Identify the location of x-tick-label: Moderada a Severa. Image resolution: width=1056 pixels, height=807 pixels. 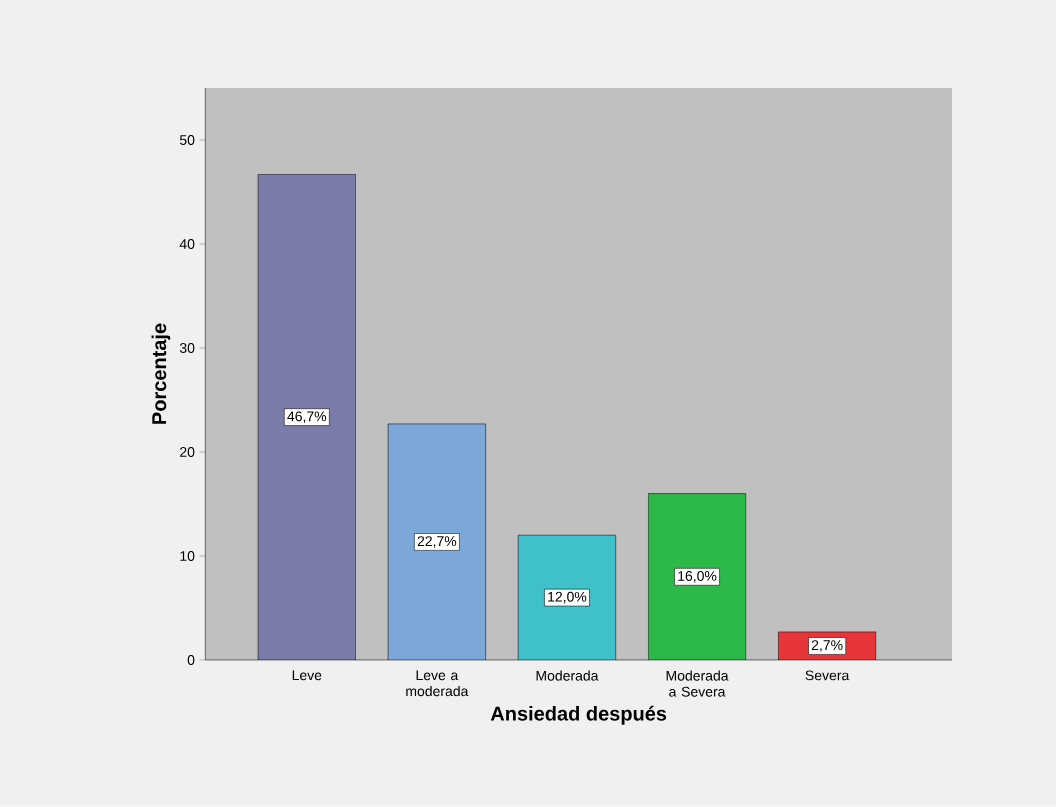
(697, 683).